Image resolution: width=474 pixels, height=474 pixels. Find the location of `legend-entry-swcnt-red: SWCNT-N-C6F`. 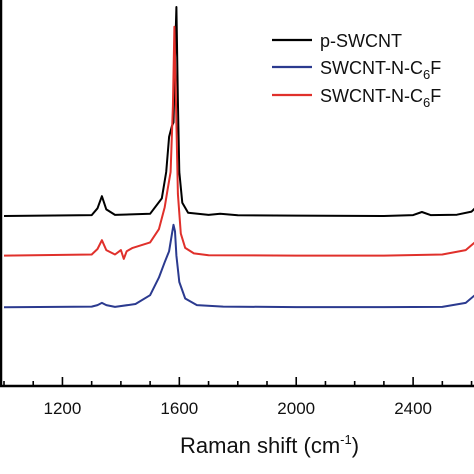

legend-entry-swcnt-red: SWCNT-N-C6F is located at coordinates (356, 98).